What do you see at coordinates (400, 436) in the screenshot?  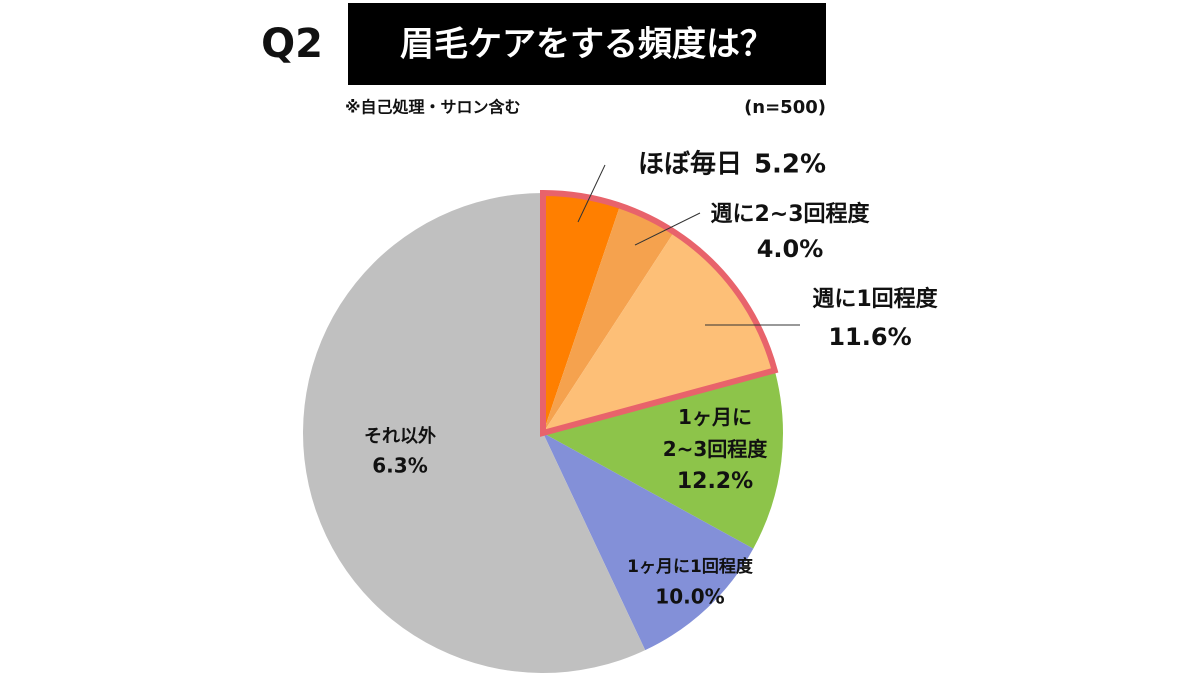 I see `slice-label: それ以外` at bounding box center [400, 436].